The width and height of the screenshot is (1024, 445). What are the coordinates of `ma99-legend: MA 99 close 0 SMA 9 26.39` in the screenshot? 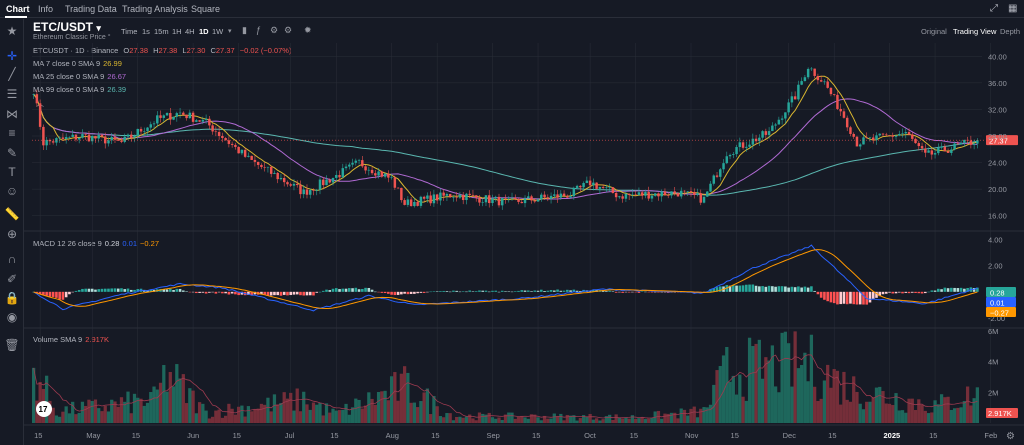 It's located at (80, 89).